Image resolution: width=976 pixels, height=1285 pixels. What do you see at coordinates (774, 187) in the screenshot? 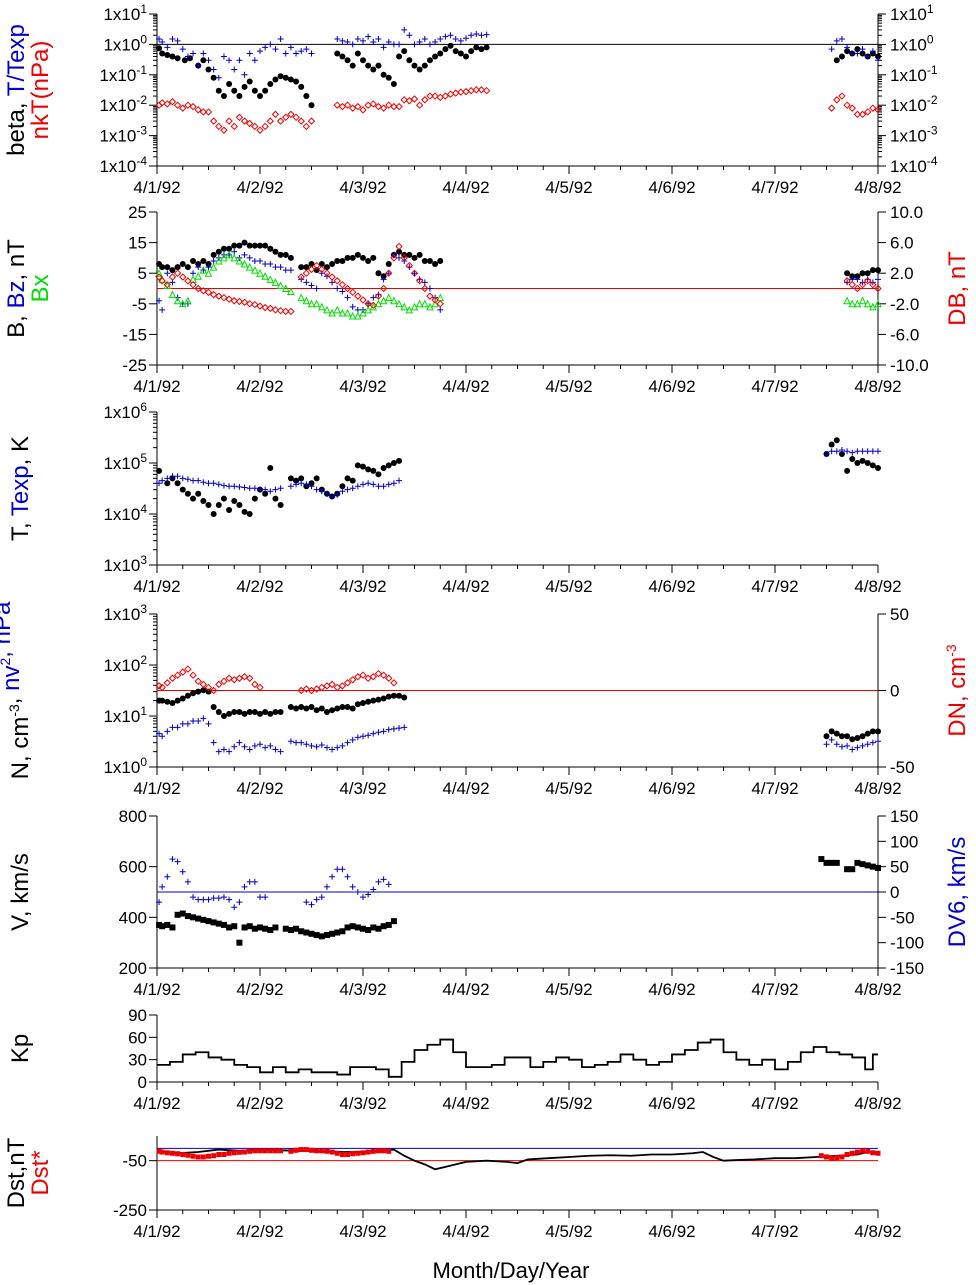
I see `x-tick-label: 4/7/92` at bounding box center [774, 187].